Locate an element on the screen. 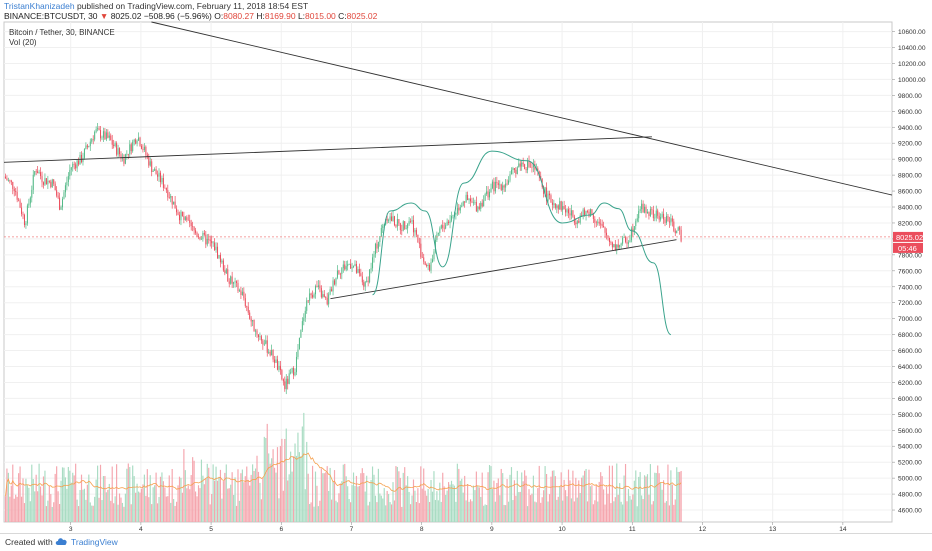  x-tick-label: 5 is located at coordinates (211, 529).